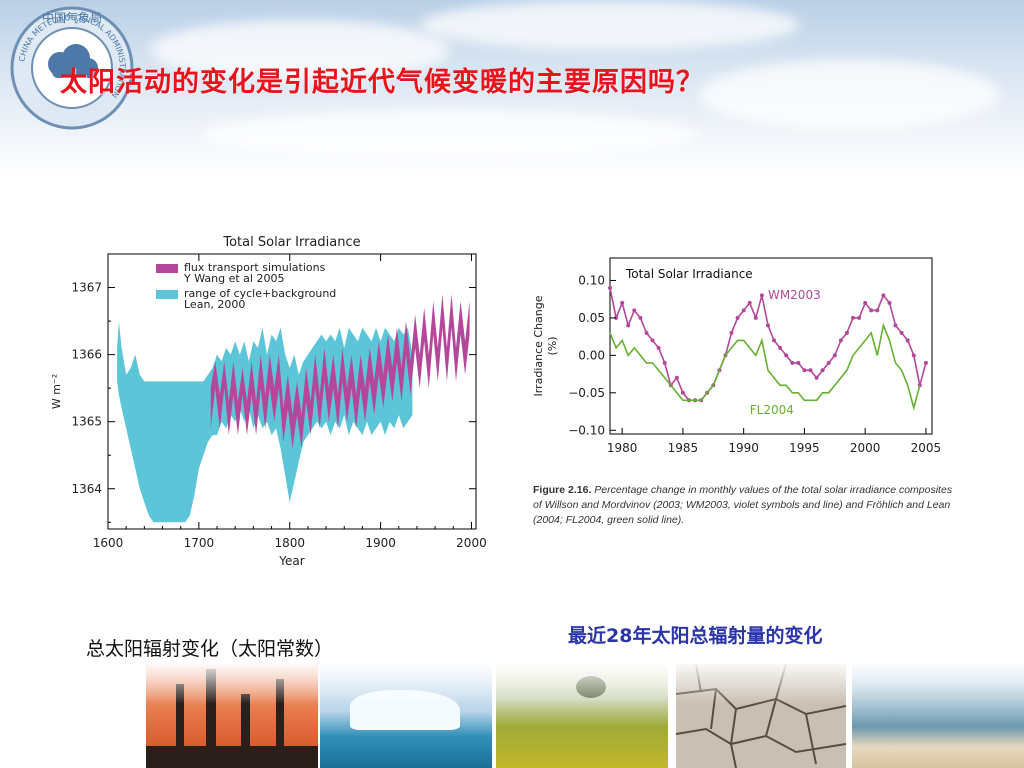 The image size is (1024, 768). I want to click on y-tick-label: 0.10, so click(591, 280).